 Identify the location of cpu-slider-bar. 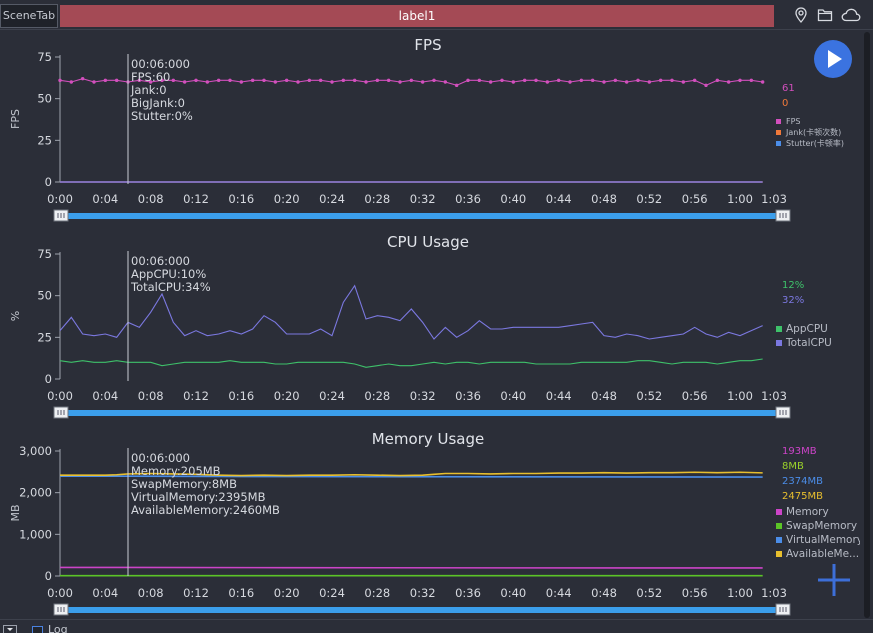
(421, 413).